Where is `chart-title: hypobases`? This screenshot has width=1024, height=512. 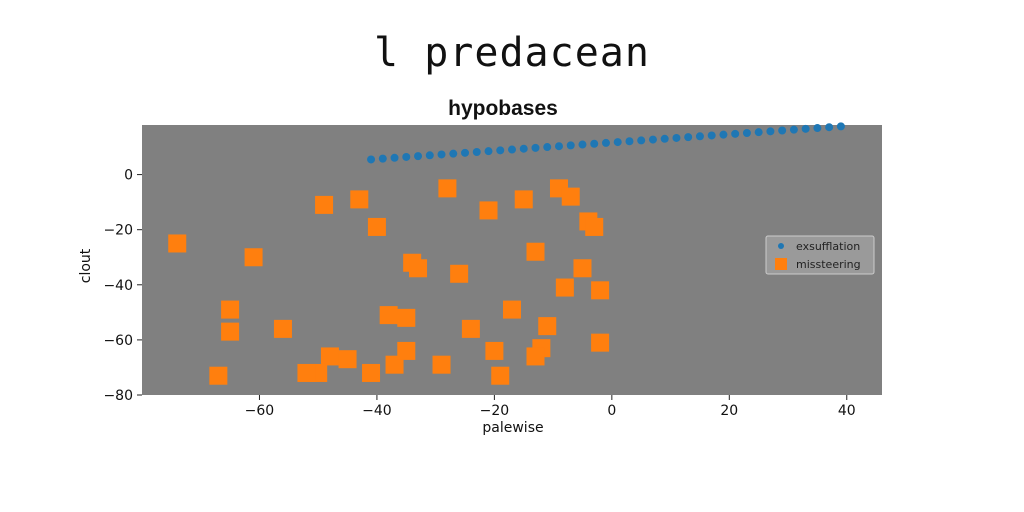
chart-title: hypobases is located at coordinates (503, 108).